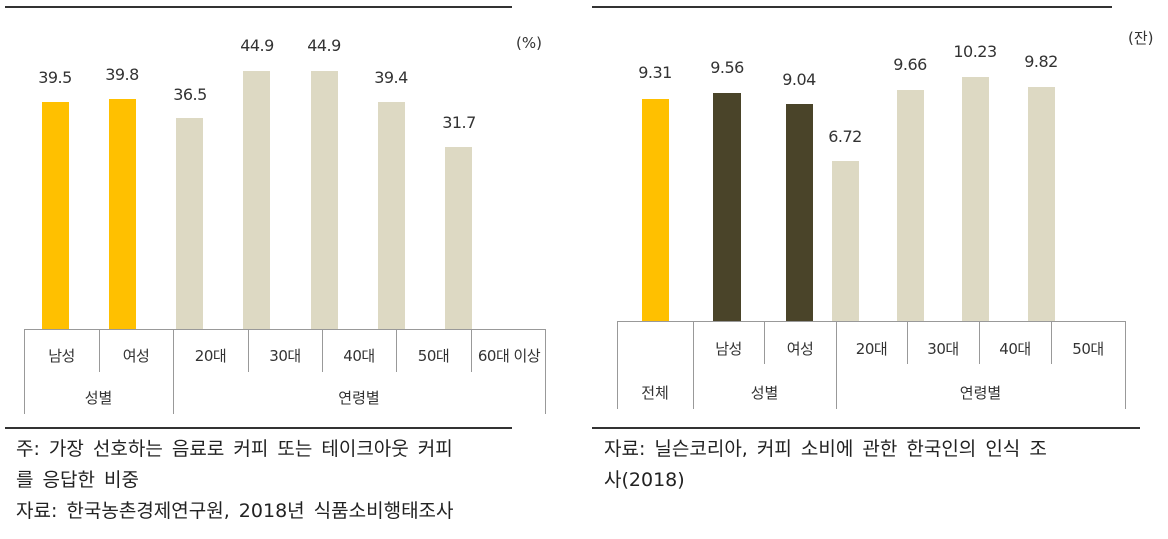  What do you see at coordinates (644, 480) in the screenshot?
I see `source-line: 사(2018)` at bounding box center [644, 480].